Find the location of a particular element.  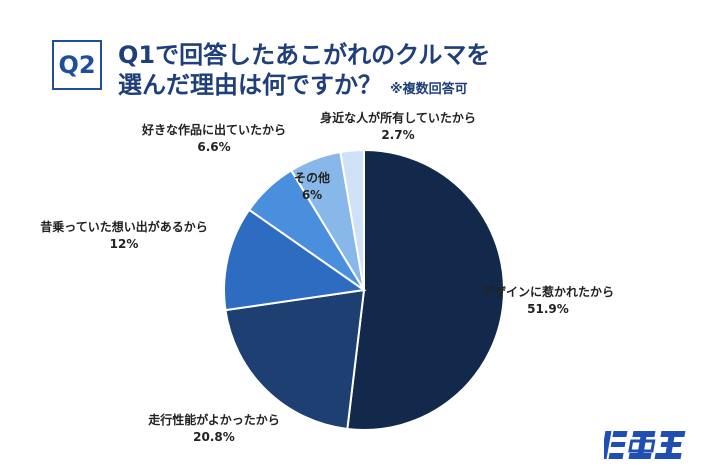

slice-value-4: 6.6% is located at coordinates (213, 147).